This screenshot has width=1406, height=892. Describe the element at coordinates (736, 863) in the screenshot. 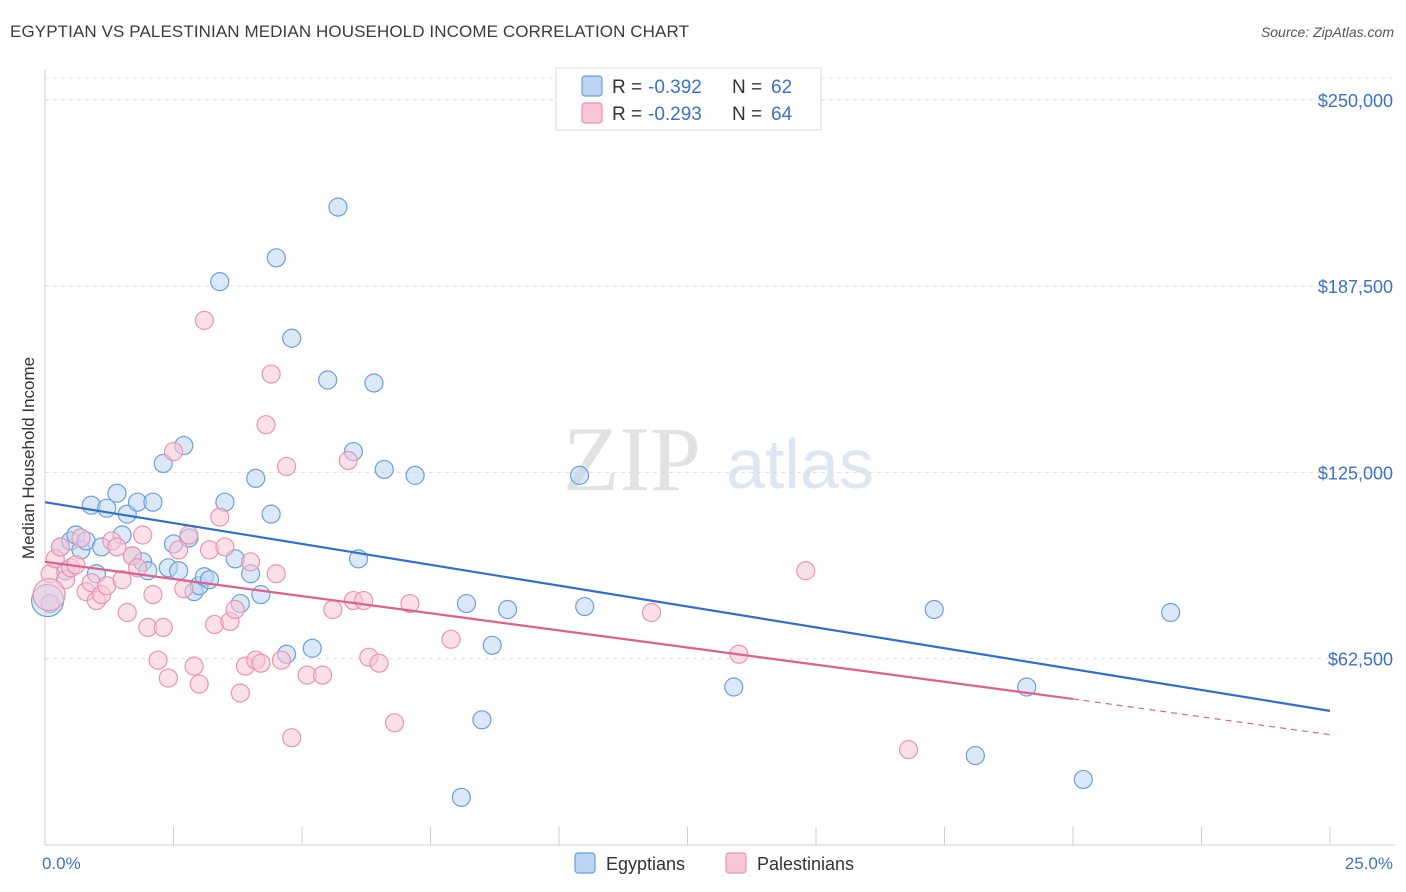

I see `bottom-legend-swatch-palestinians` at that location.